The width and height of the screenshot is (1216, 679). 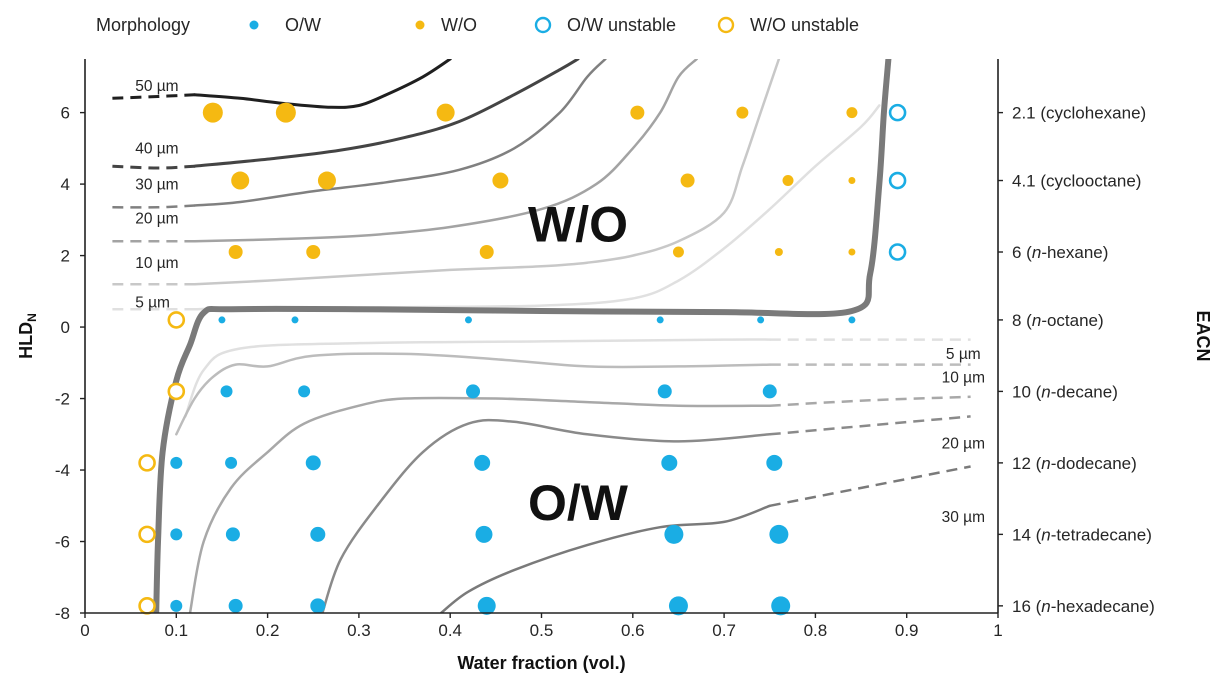 What do you see at coordinates (816, 630) in the screenshot?
I see `x-tick-label: 0.8` at bounding box center [816, 630].